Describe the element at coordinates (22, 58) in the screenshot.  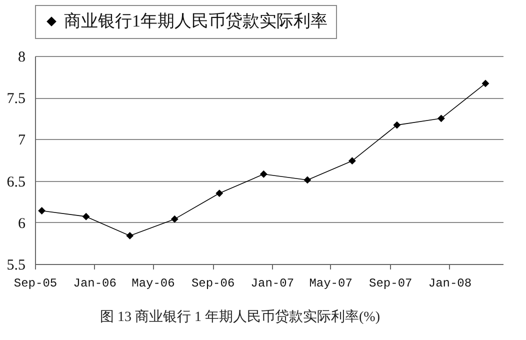
I see `y-tick-label: 8` at that location.